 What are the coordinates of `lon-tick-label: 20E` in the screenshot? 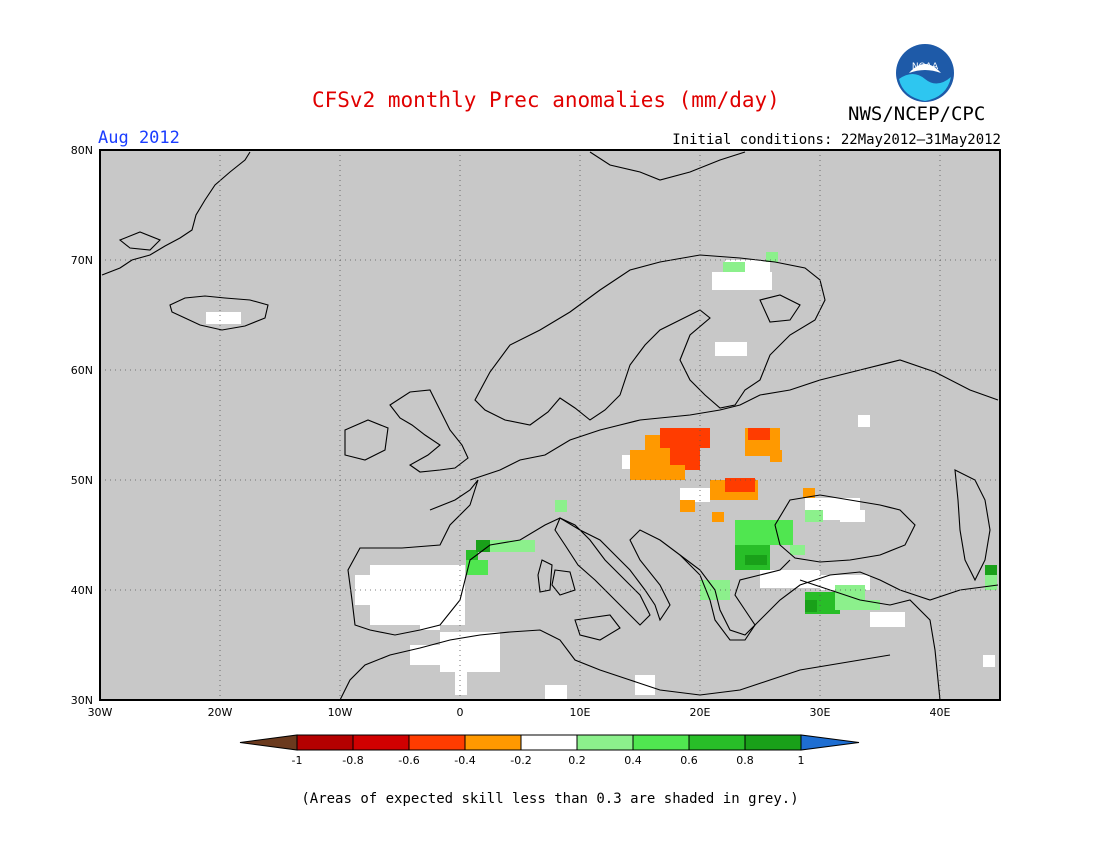 It's located at (700, 712).